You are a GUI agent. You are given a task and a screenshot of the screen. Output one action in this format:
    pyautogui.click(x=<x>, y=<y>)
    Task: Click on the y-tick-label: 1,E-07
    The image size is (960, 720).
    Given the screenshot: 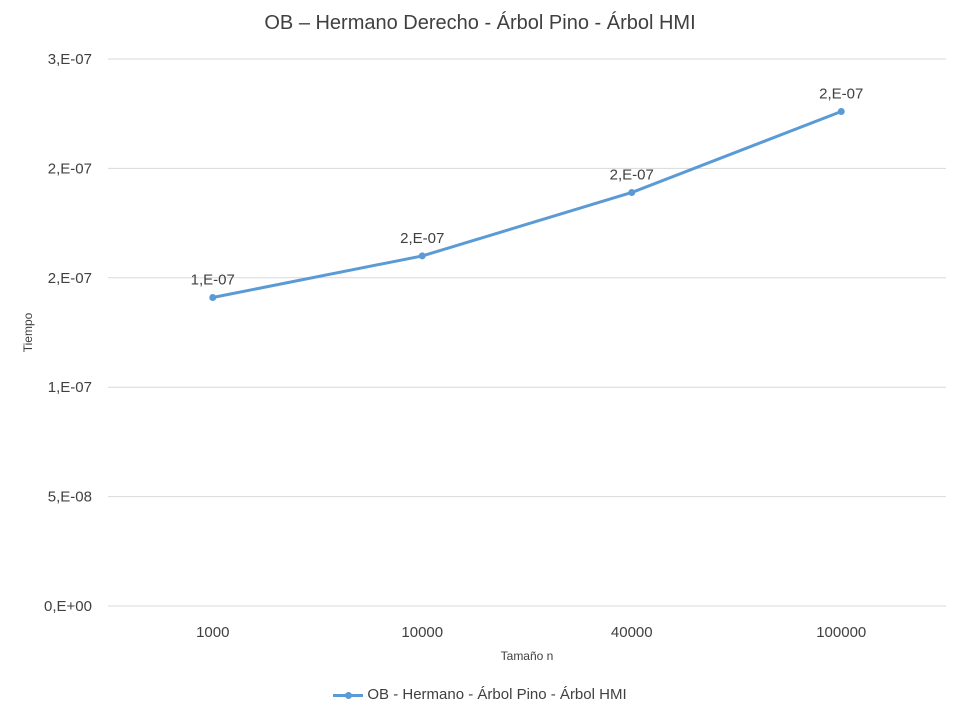 What is the action you would take?
    pyautogui.click(x=70, y=387)
    